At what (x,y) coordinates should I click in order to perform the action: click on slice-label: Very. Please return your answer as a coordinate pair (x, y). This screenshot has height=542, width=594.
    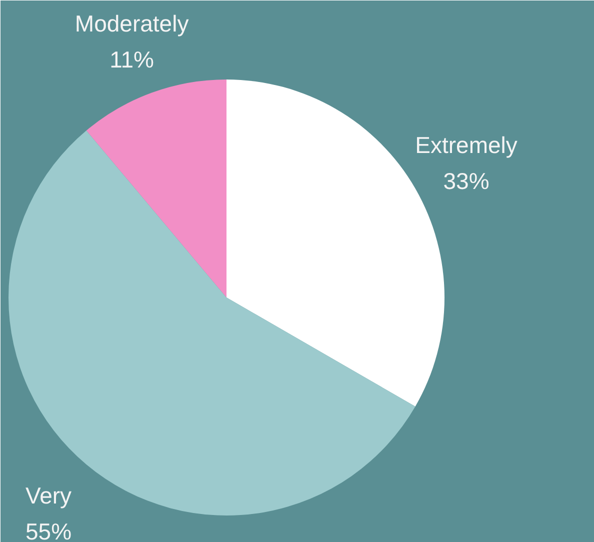
    Looking at the image, I should click on (49, 495).